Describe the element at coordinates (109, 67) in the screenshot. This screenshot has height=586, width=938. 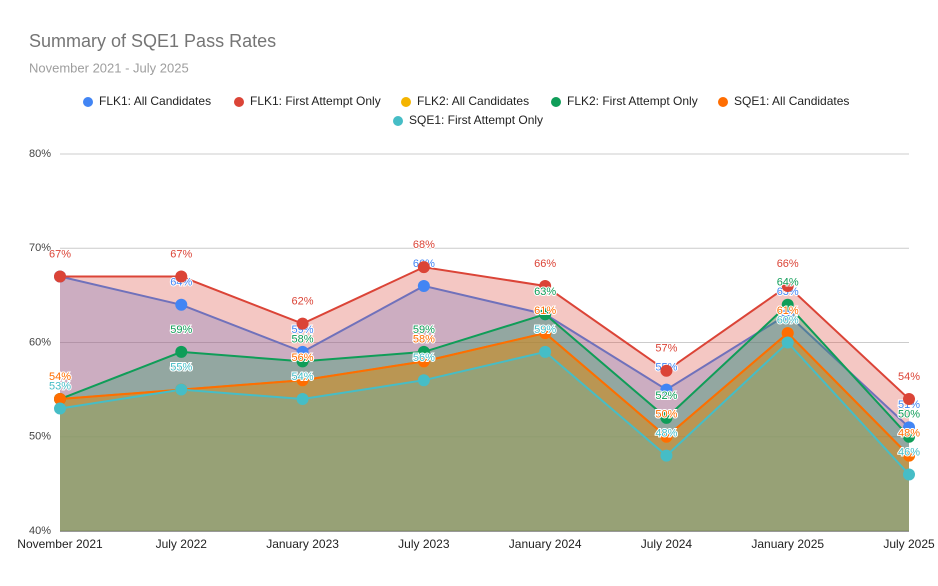
I see `chart-subtitle: November 2021 - July 2025` at that location.